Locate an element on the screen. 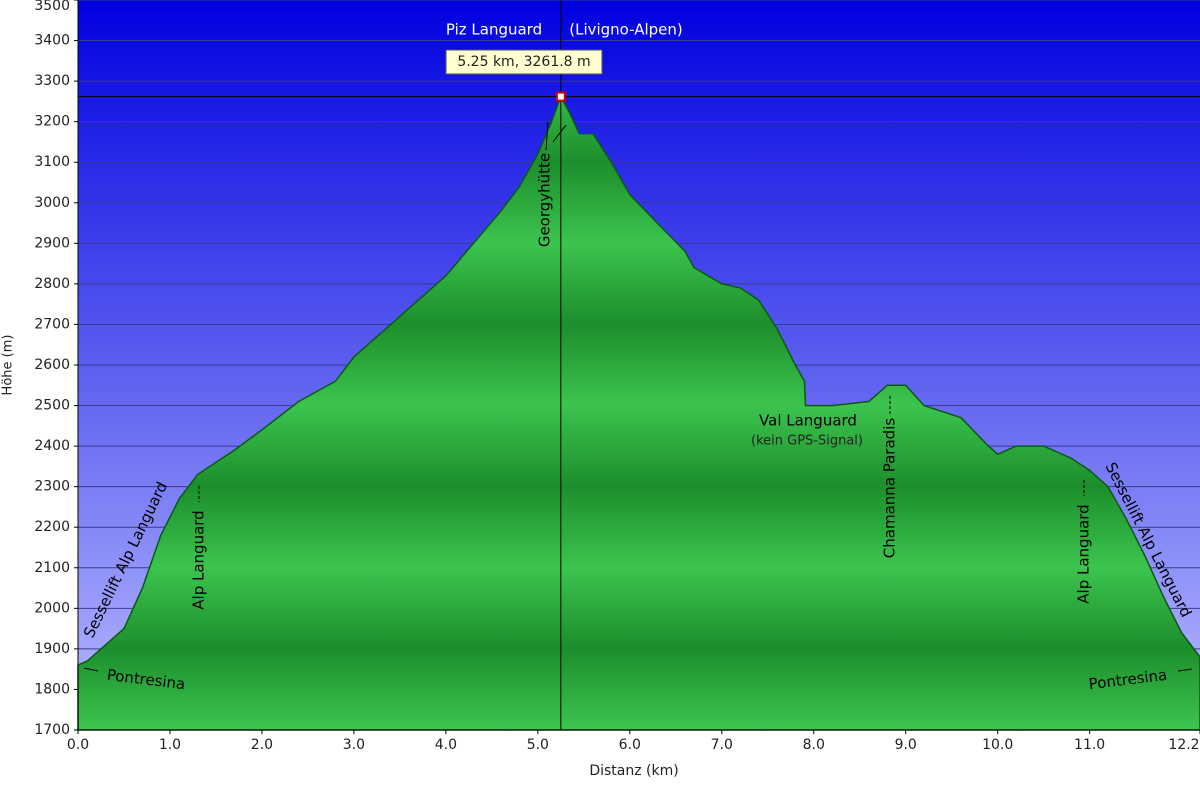 The height and width of the screenshot is (785, 1200). y-tick-label: 3200 is located at coordinates (52, 122).